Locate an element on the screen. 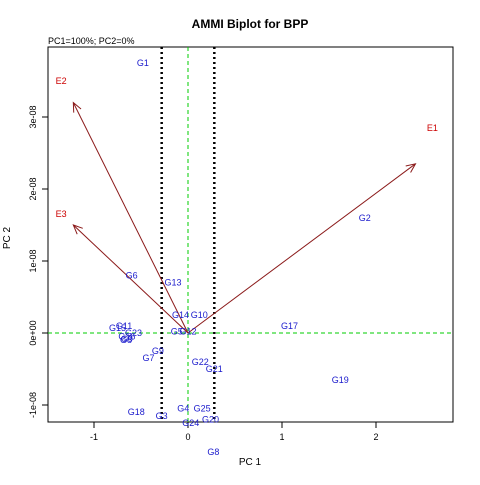  genotype-label: G22 is located at coordinates (200, 362).